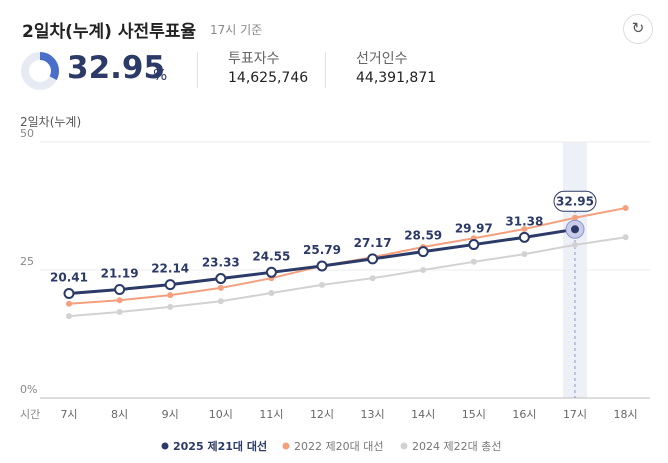 This screenshot has height=463, width=668. What do you see at coordinates (236, 30) in the screenshot?
I see `basis: 17시 기준` at bounding box center [236, 30].